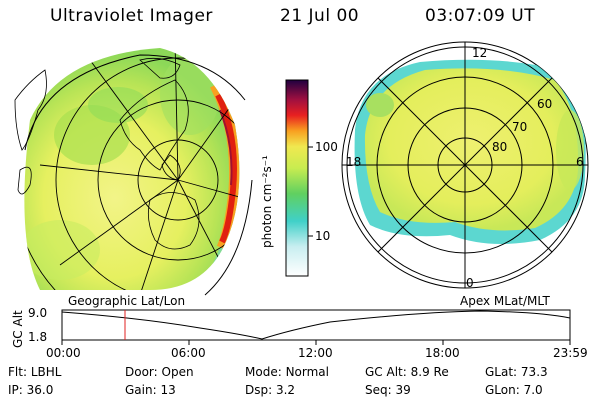  I want to click on time-tick-2359: 23:59, so click(570, 353).